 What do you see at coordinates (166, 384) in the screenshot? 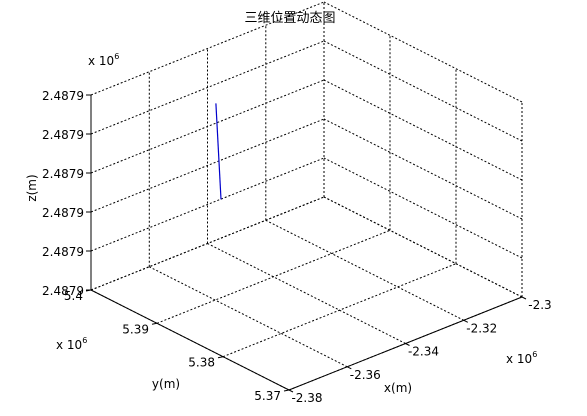
I see `y-axis-label: y(m)` at bounding box center [166, 384].